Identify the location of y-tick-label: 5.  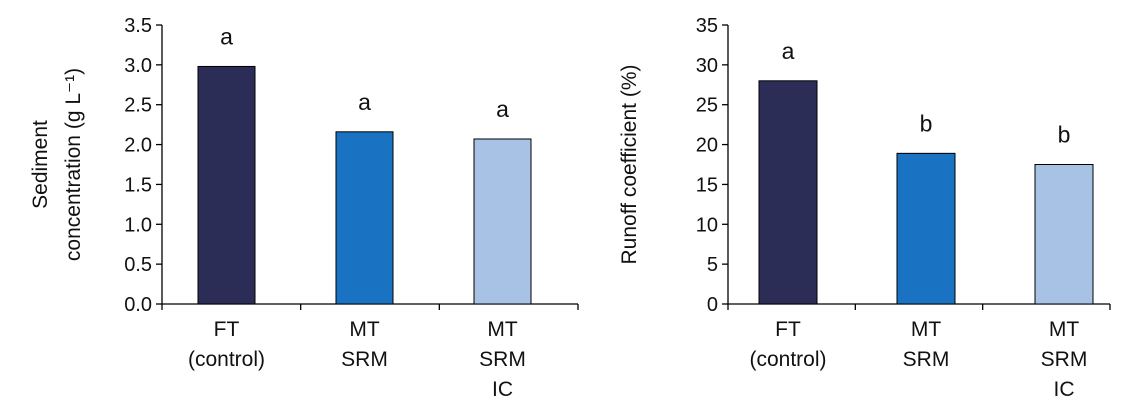
(712, 265).